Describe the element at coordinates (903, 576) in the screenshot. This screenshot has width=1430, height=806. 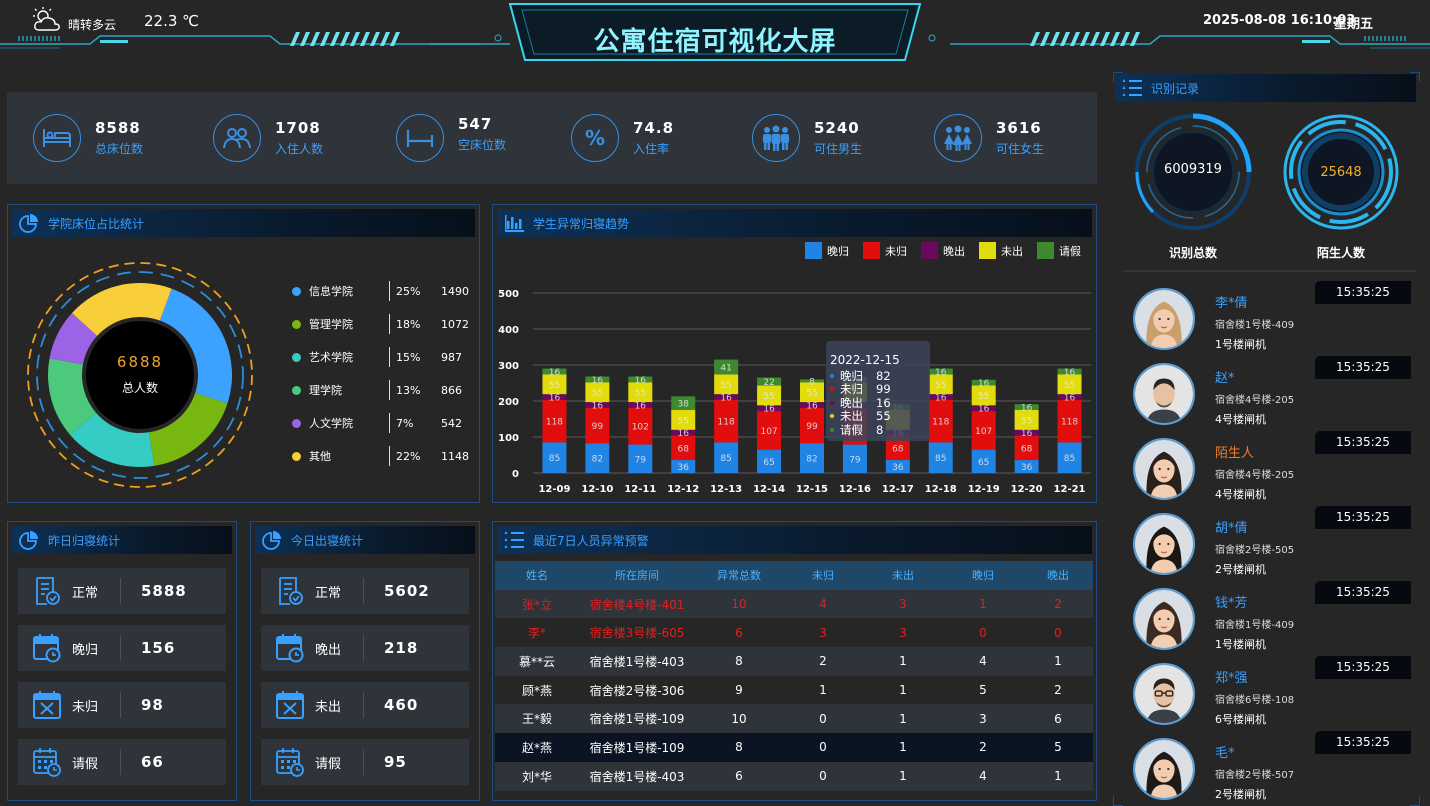
I see `header-cell: 未出` at that location.